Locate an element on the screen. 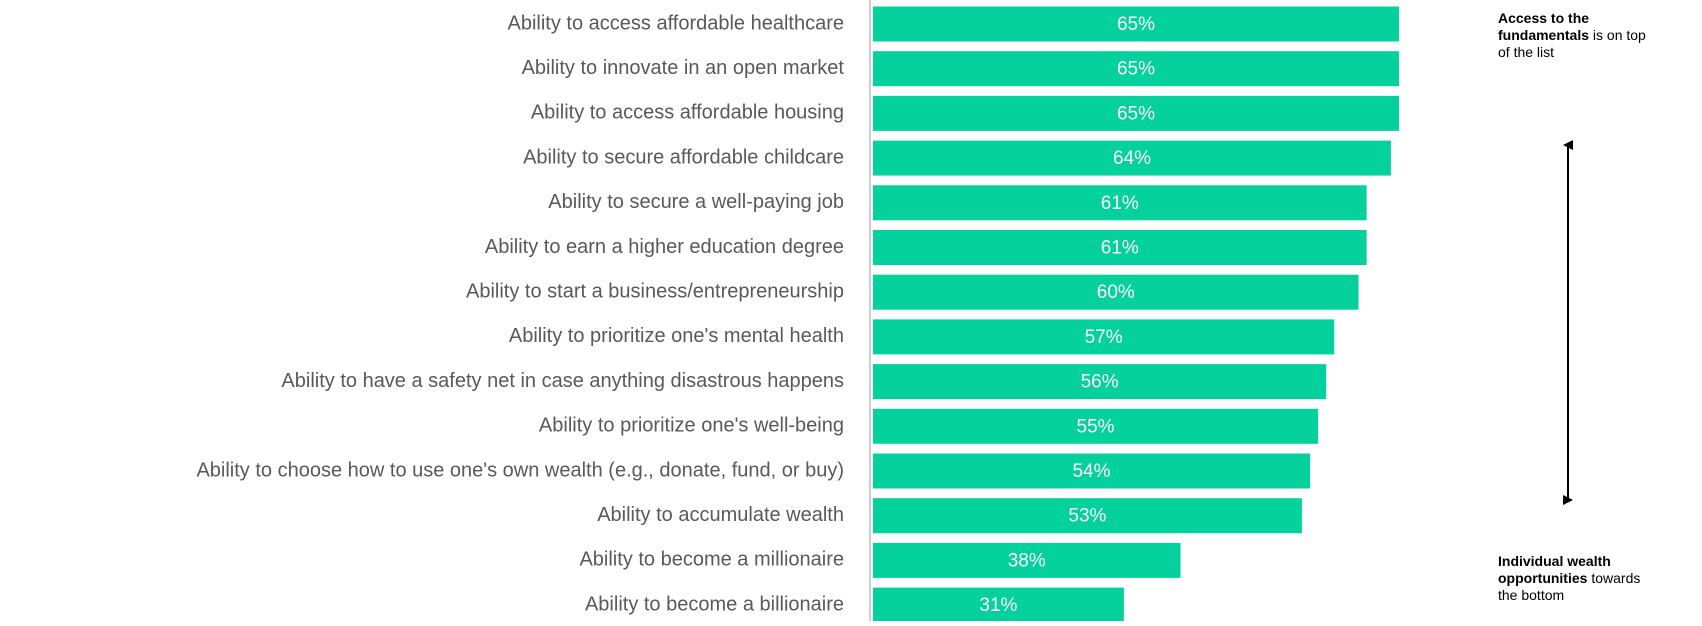 This screenshot has height=626, width=1702. value-label: 55% is located at coordinates (1096, 426).